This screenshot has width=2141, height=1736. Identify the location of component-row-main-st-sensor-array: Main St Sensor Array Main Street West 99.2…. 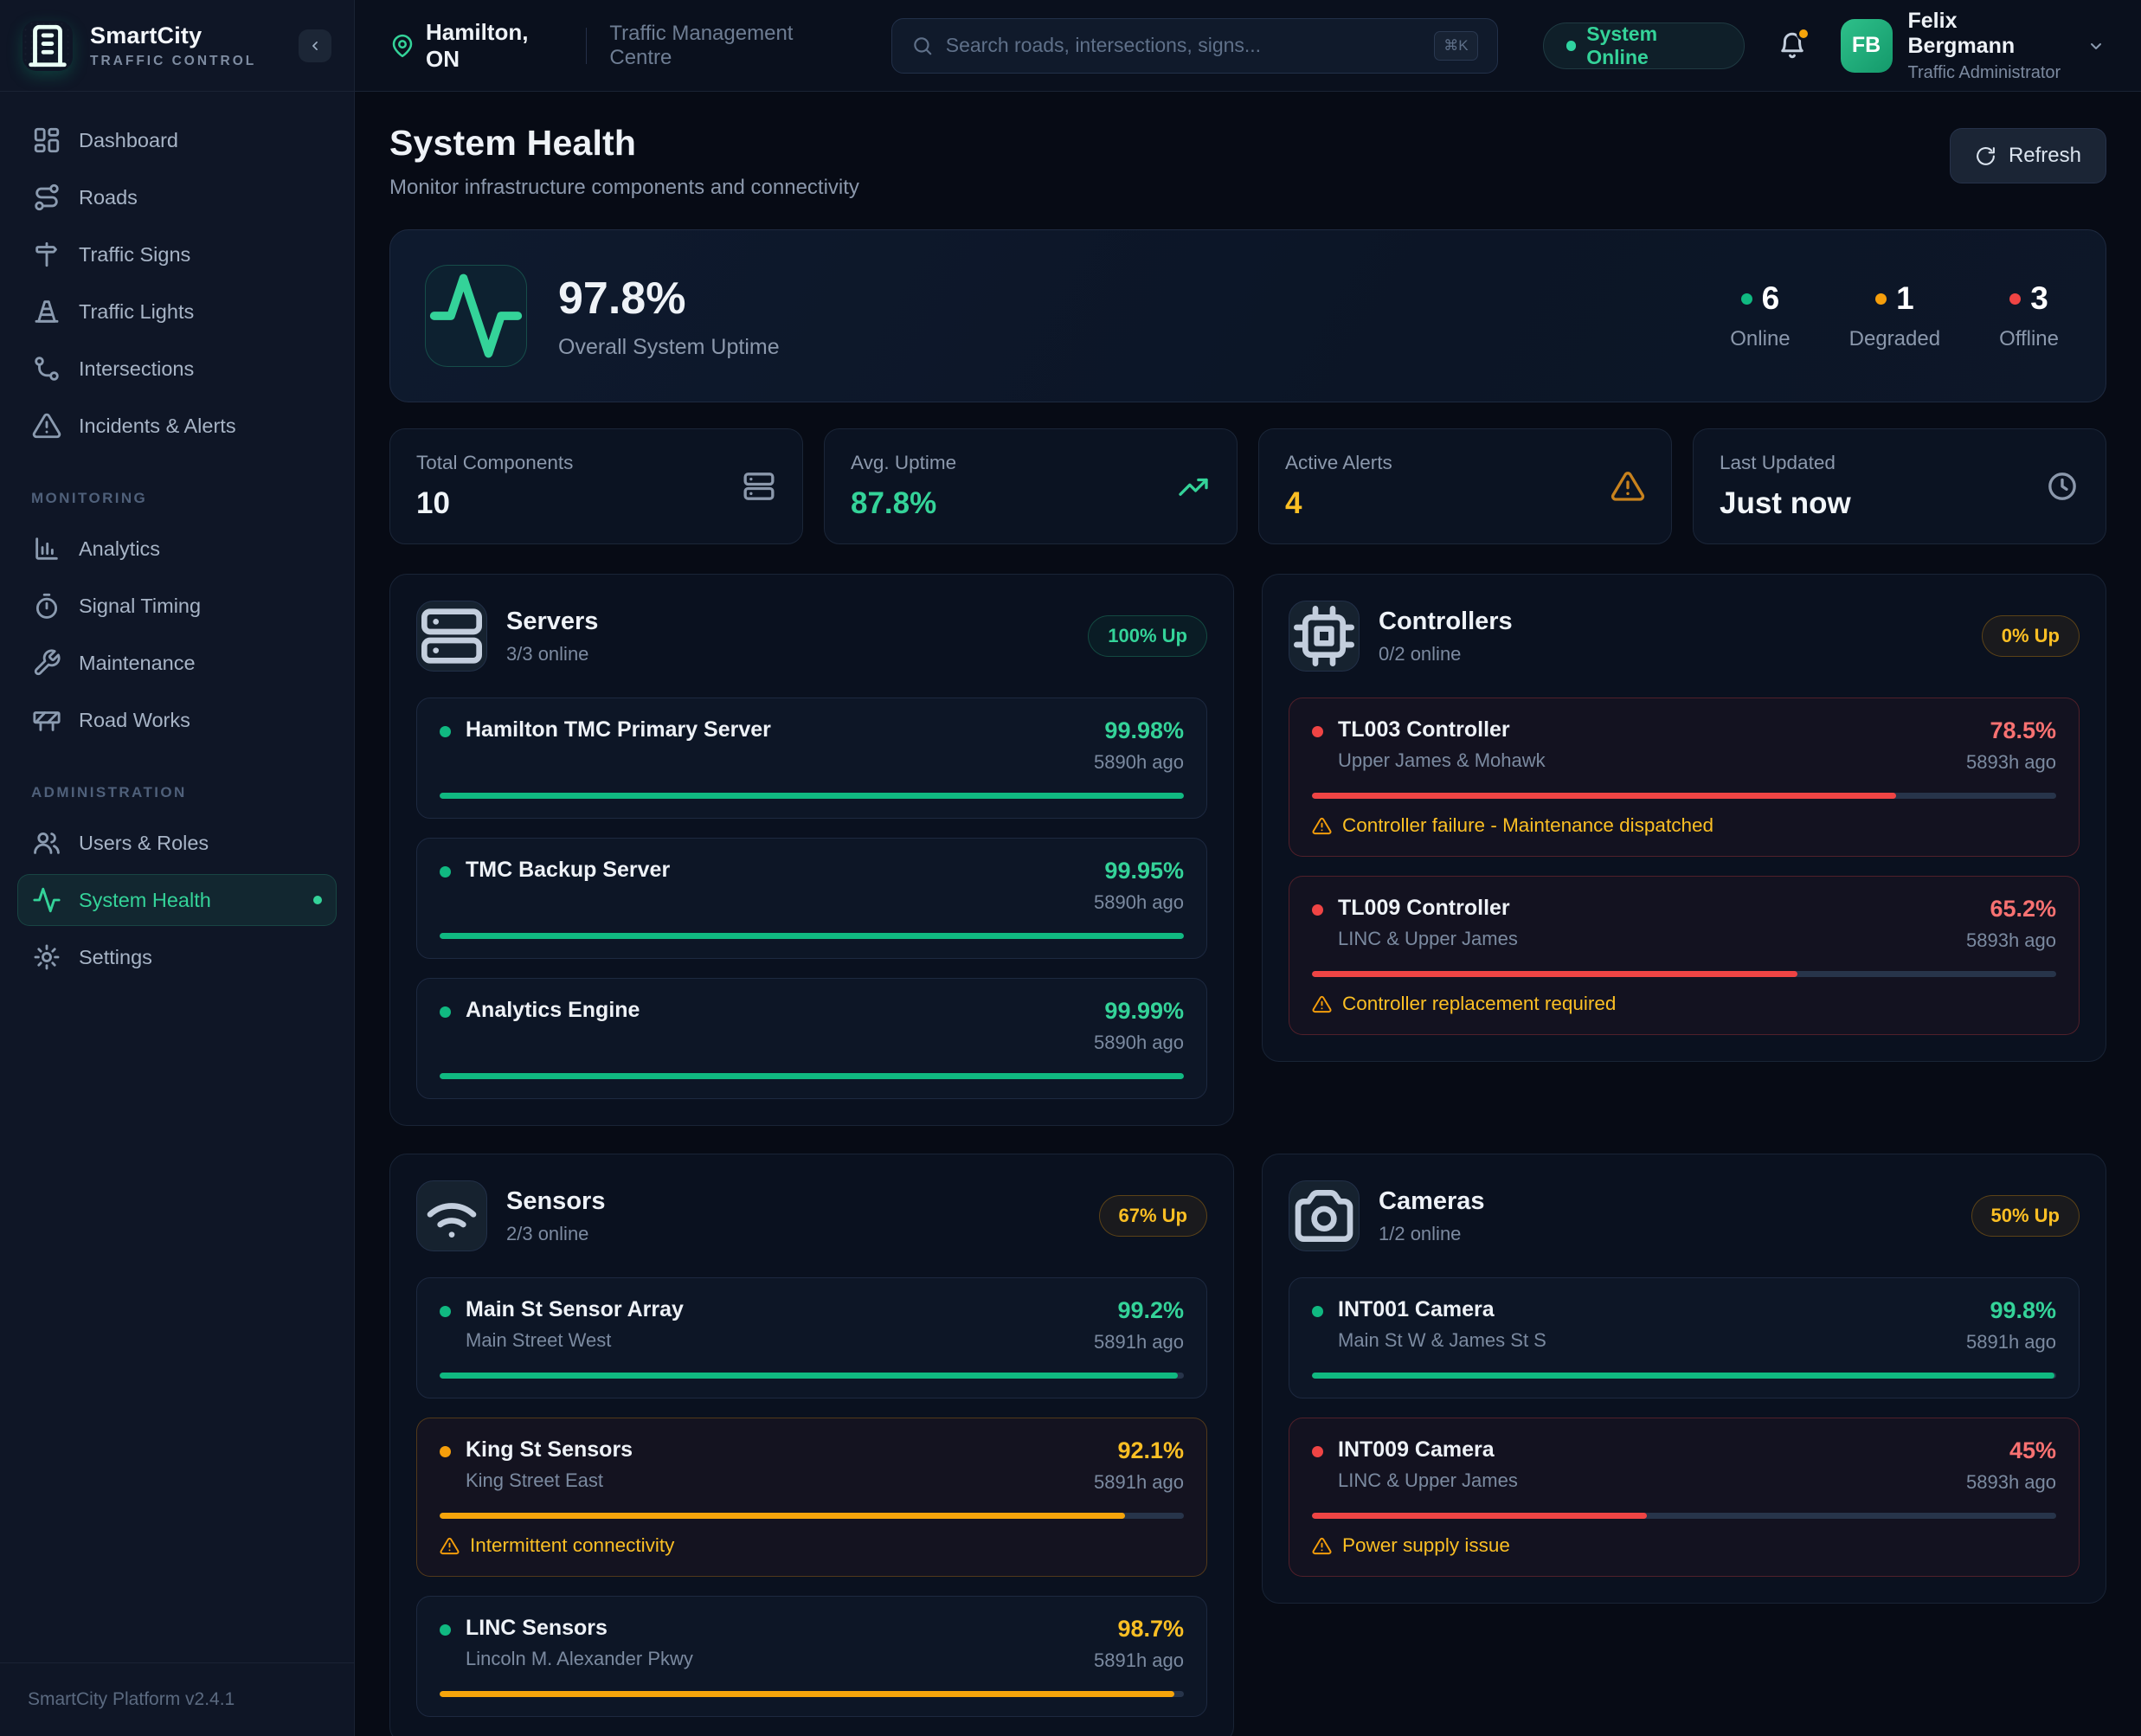
(811, 1337).